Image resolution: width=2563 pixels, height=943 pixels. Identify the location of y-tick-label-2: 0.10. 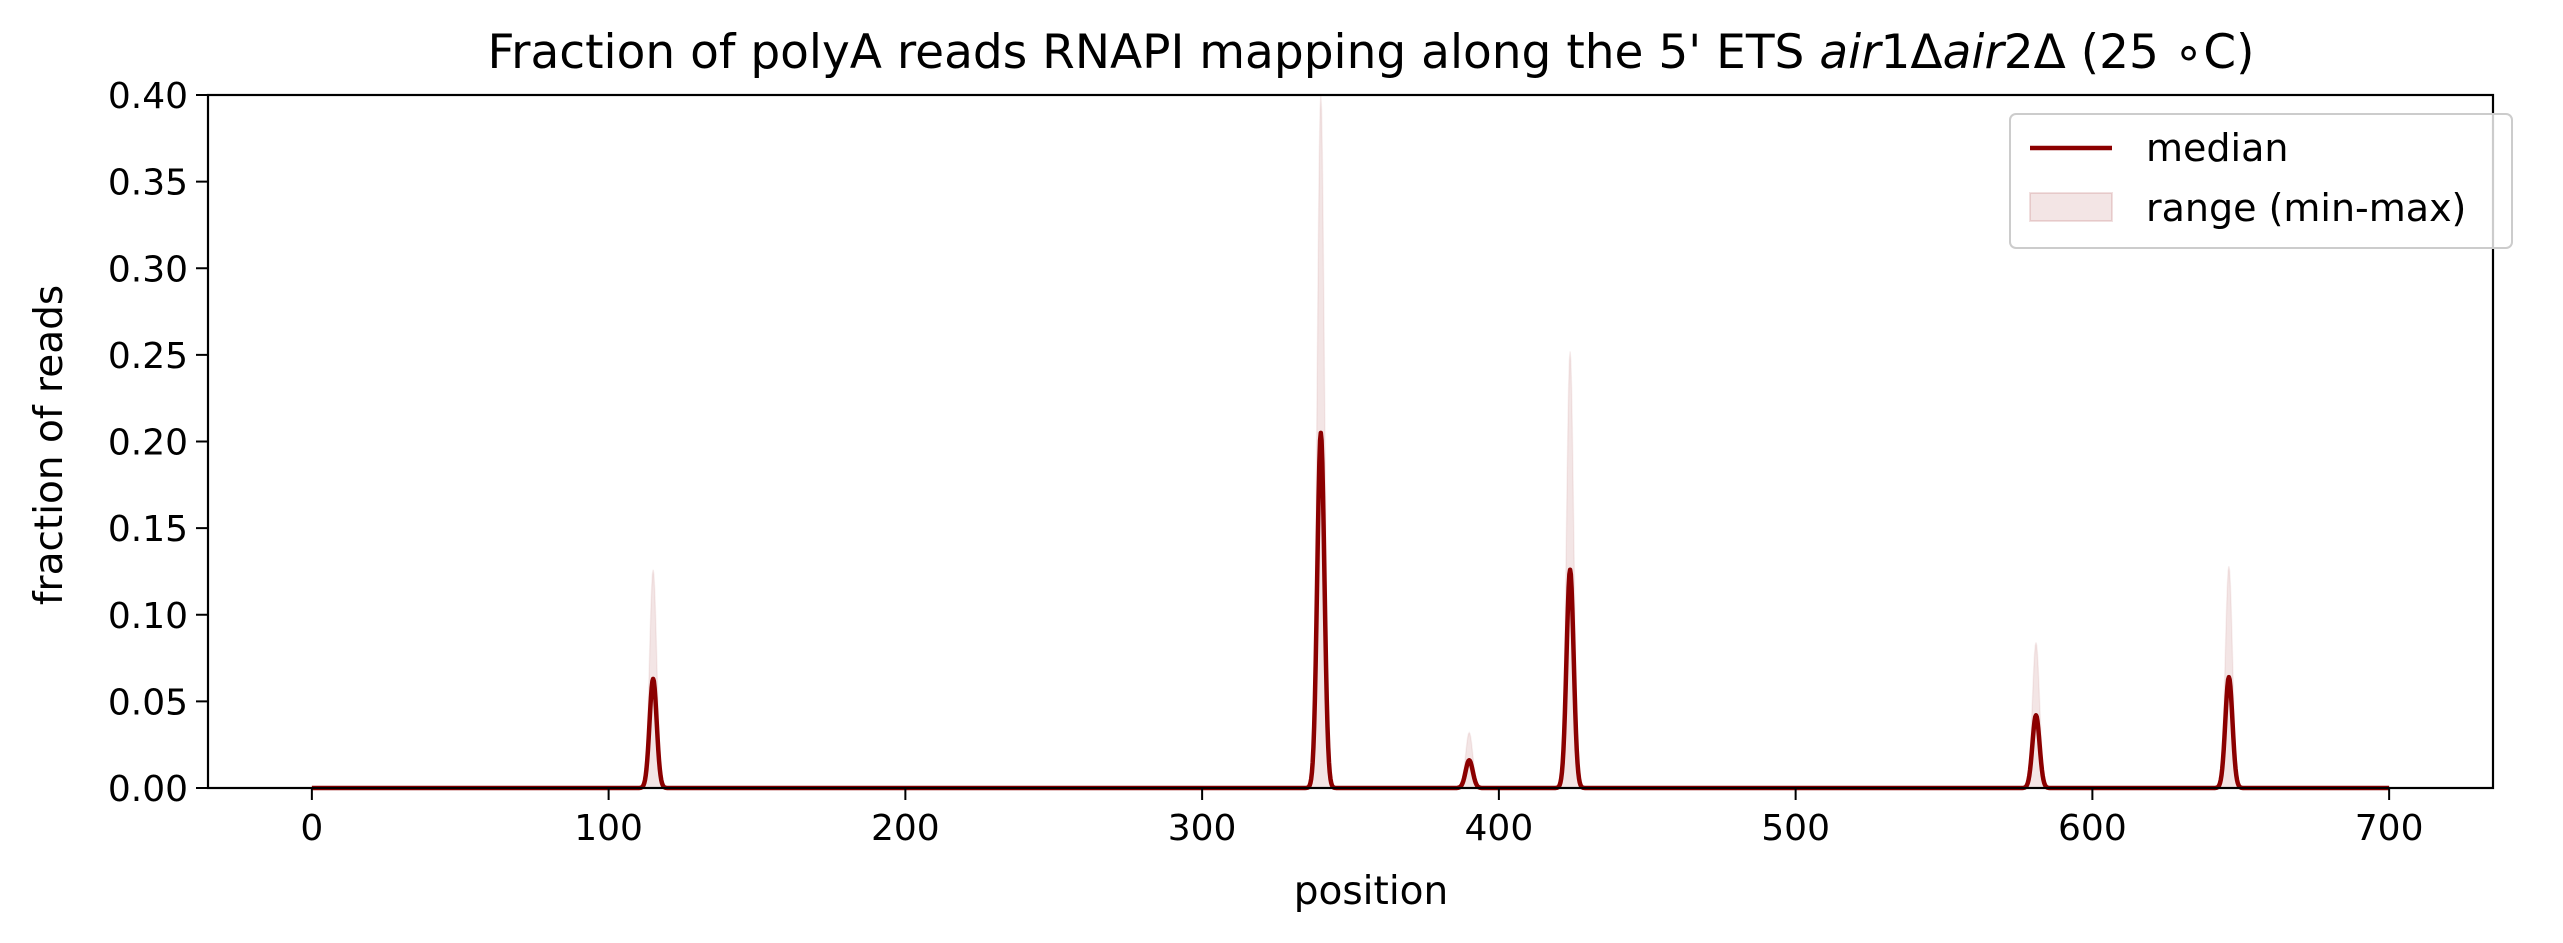
(148, 616).